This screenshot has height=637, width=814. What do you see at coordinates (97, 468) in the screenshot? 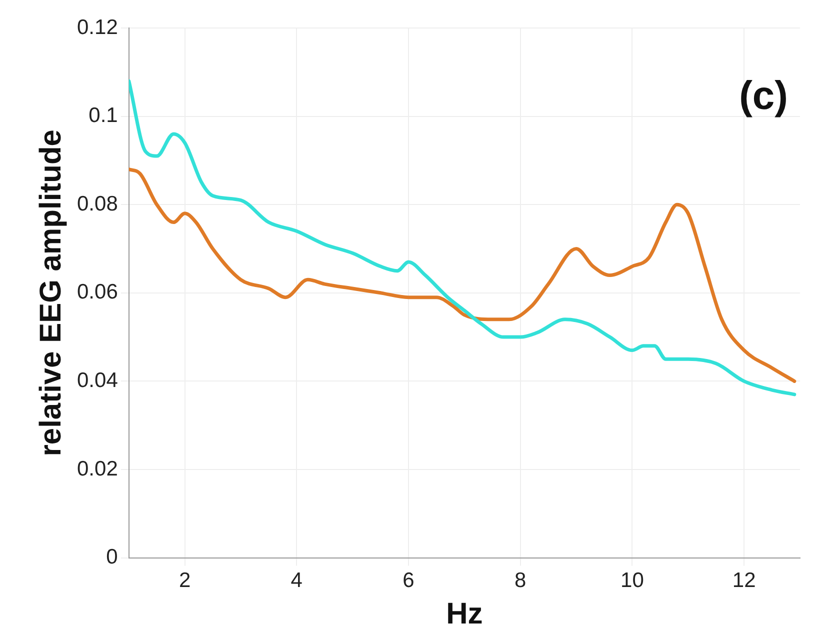
I see `y-tick-label: 0.02` at bounding box center [97, 468].